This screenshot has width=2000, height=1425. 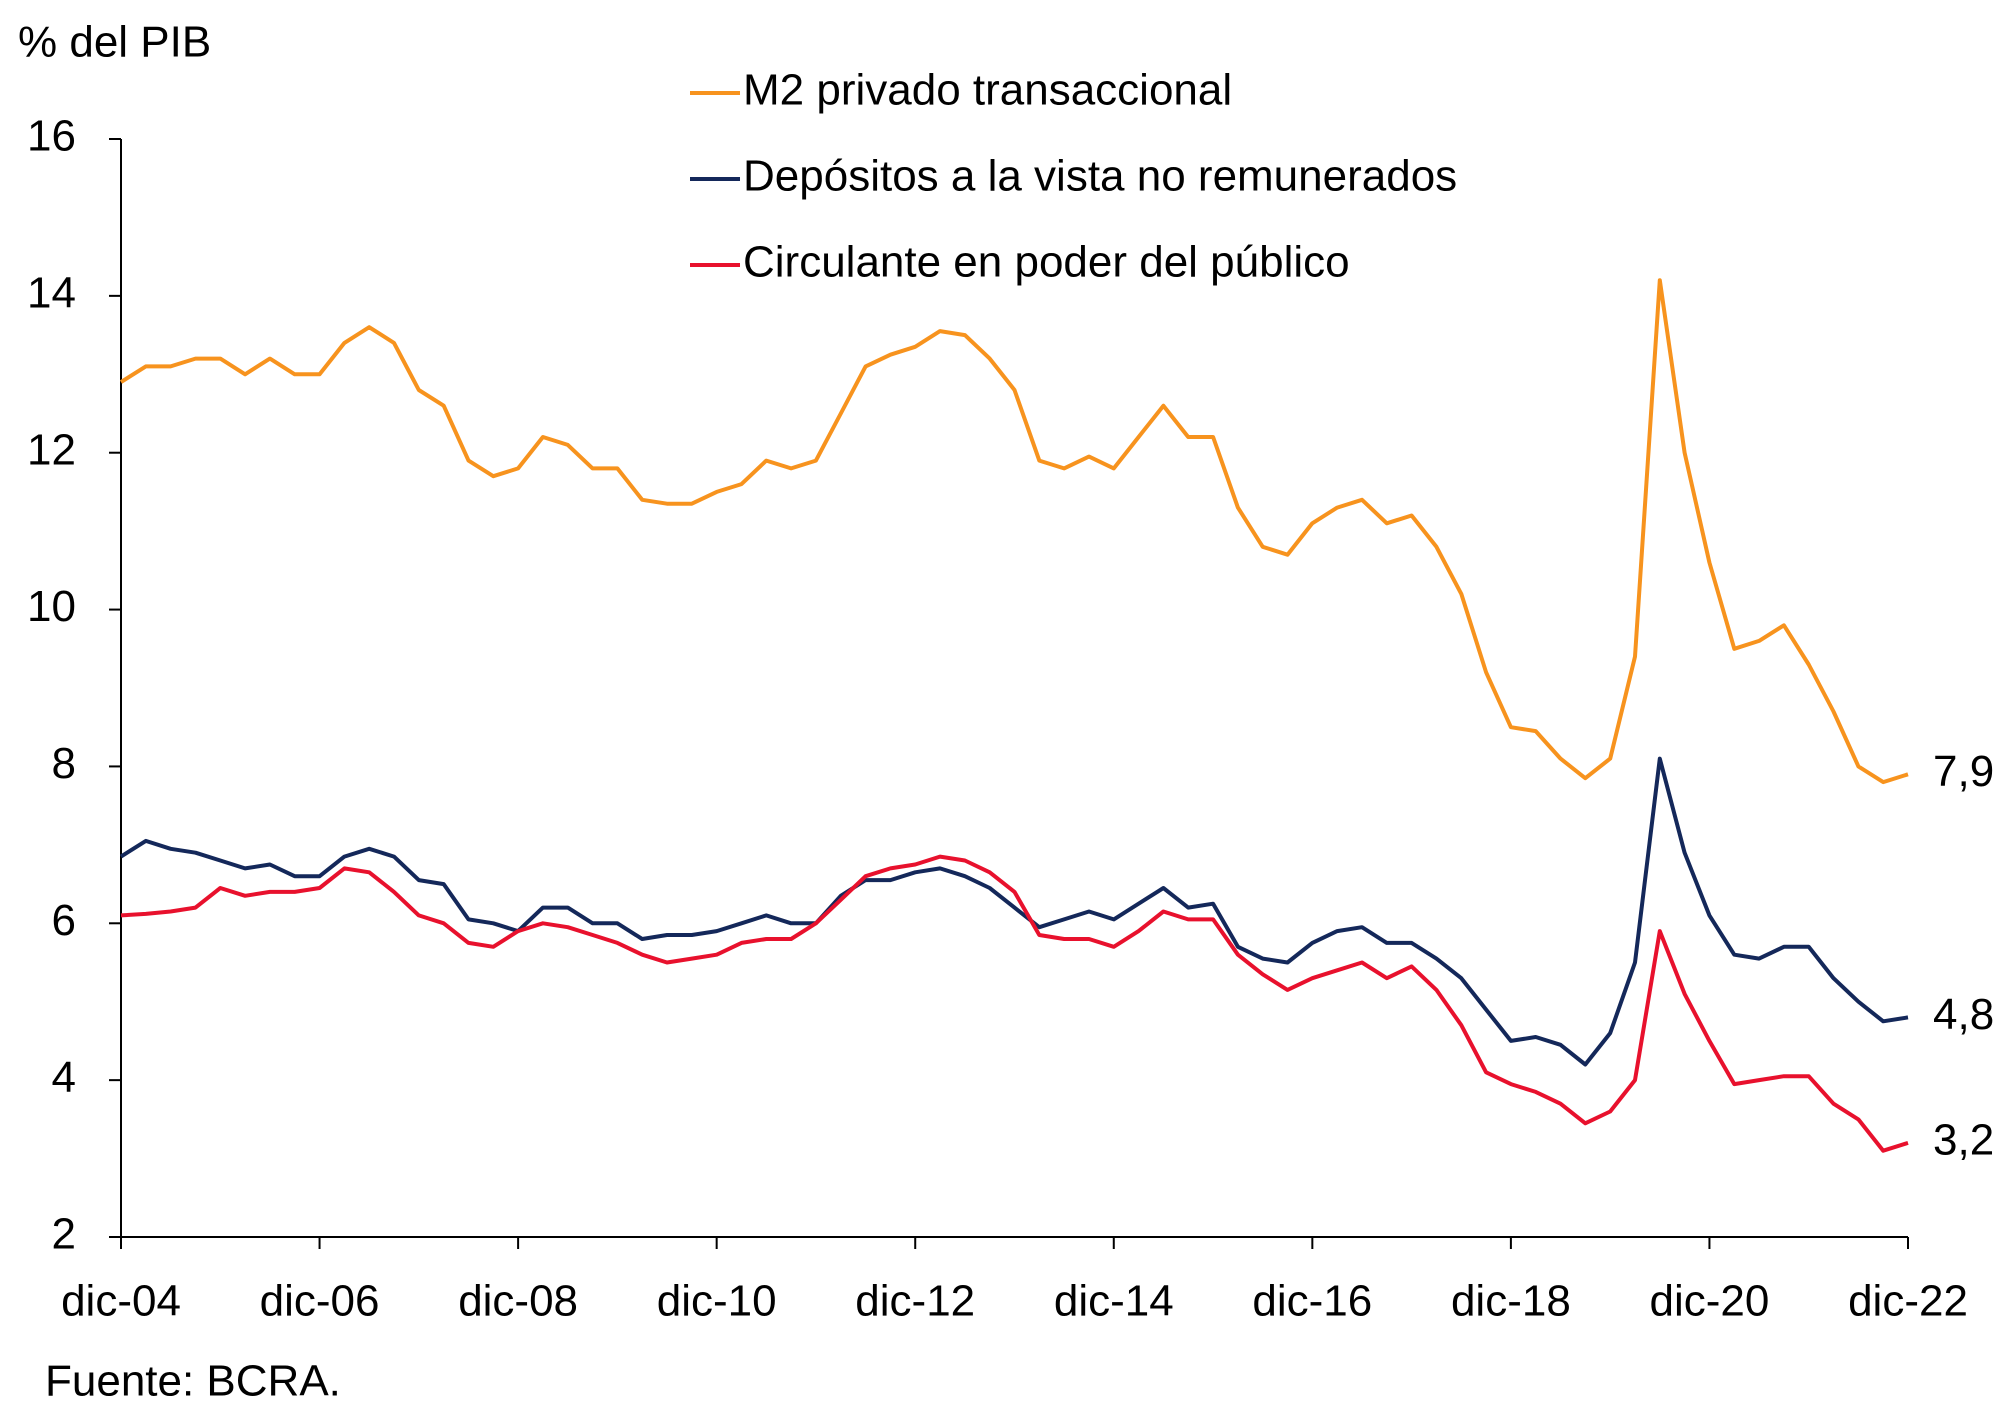 I want to click on y-tick-label: 16, so click(x=51, y=136).